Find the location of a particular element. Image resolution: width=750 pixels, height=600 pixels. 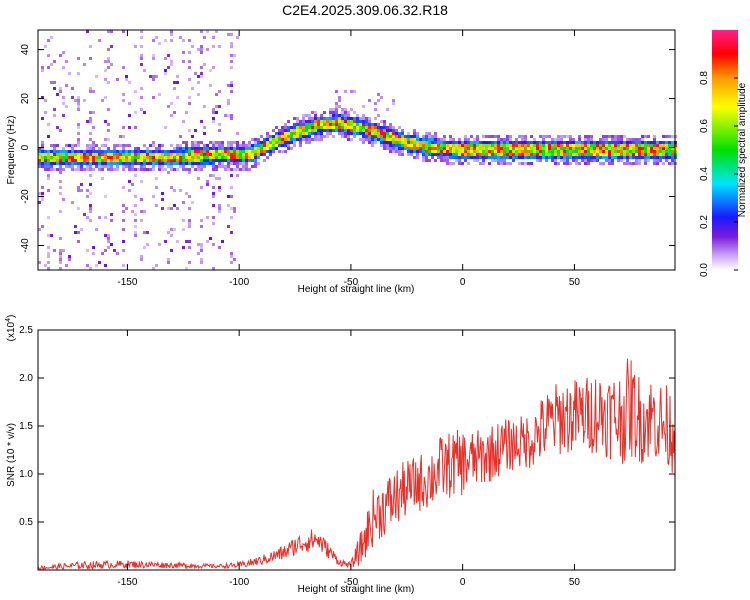

chart-title: C2E4.2025.309.06.32.R18 is located at coordinates (365, 10).